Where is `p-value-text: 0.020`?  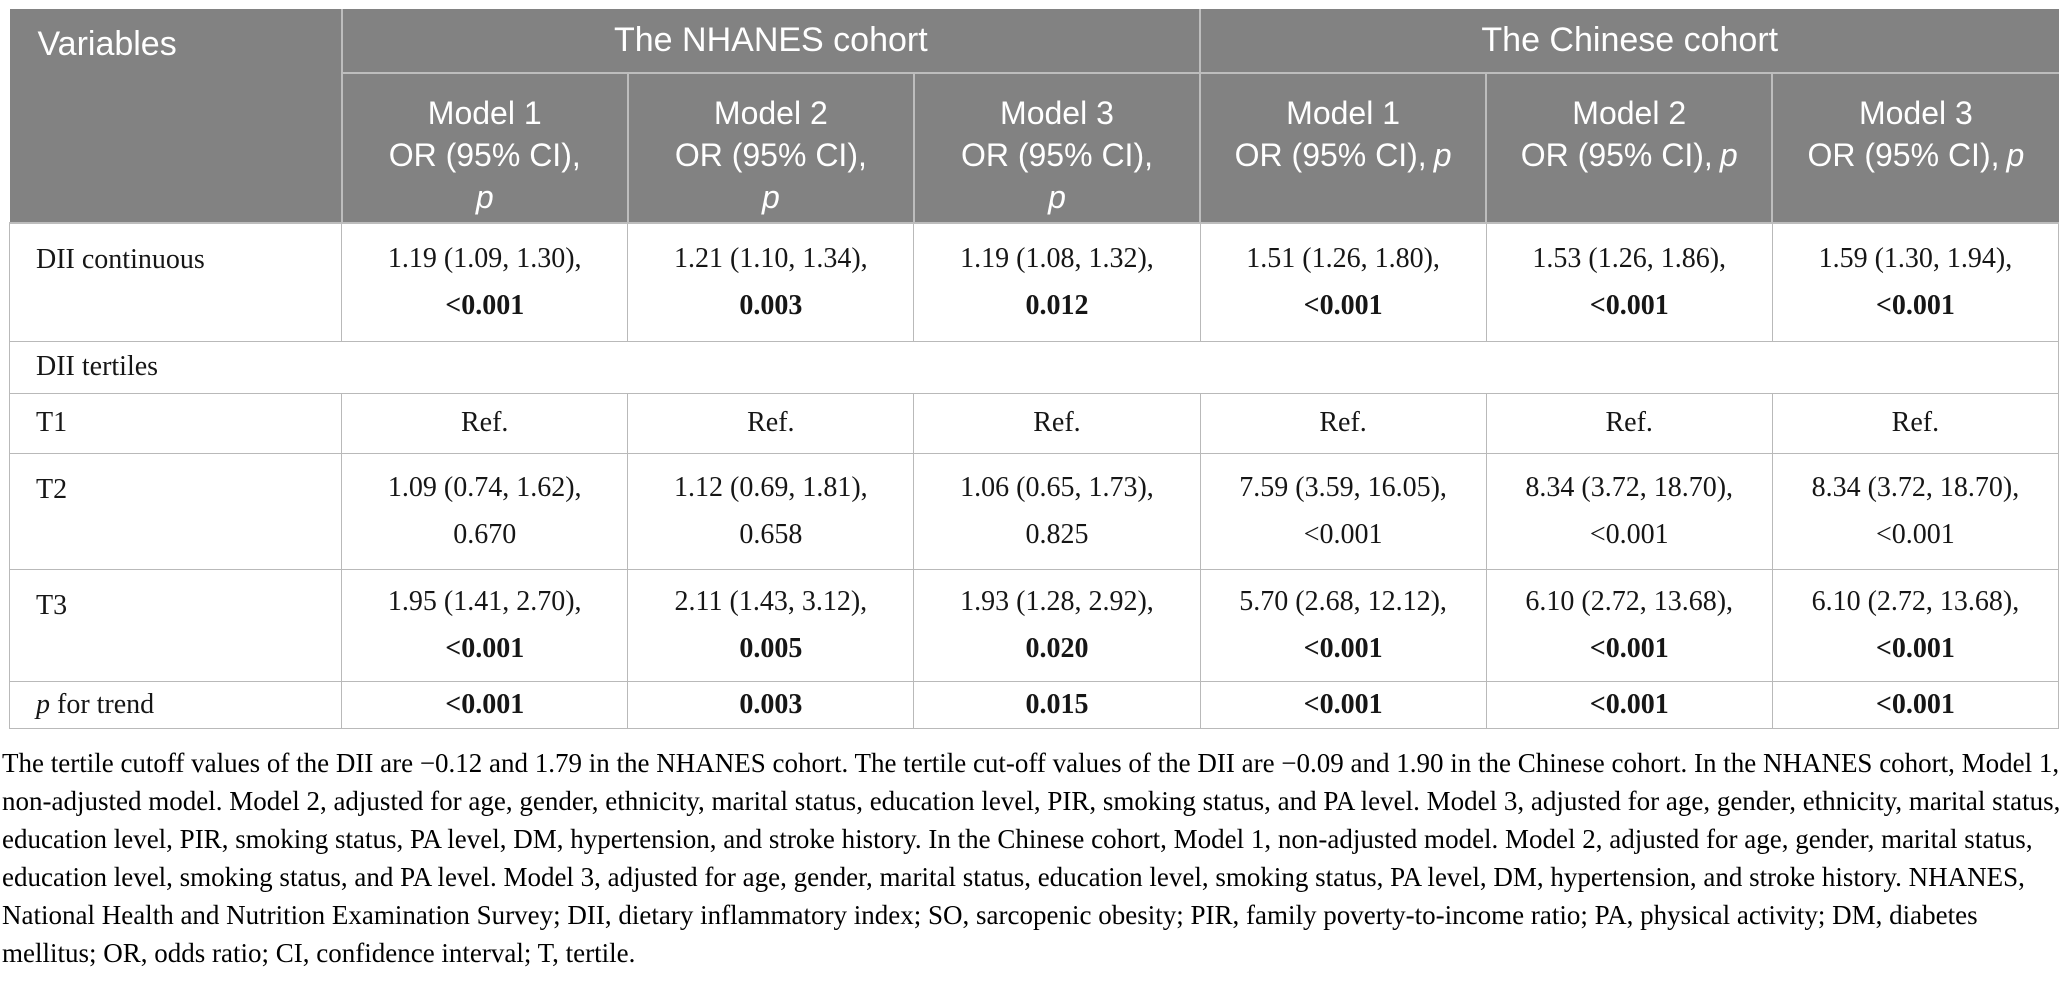 p-value-text: 0.020 is located at coordinates (1057, 648).